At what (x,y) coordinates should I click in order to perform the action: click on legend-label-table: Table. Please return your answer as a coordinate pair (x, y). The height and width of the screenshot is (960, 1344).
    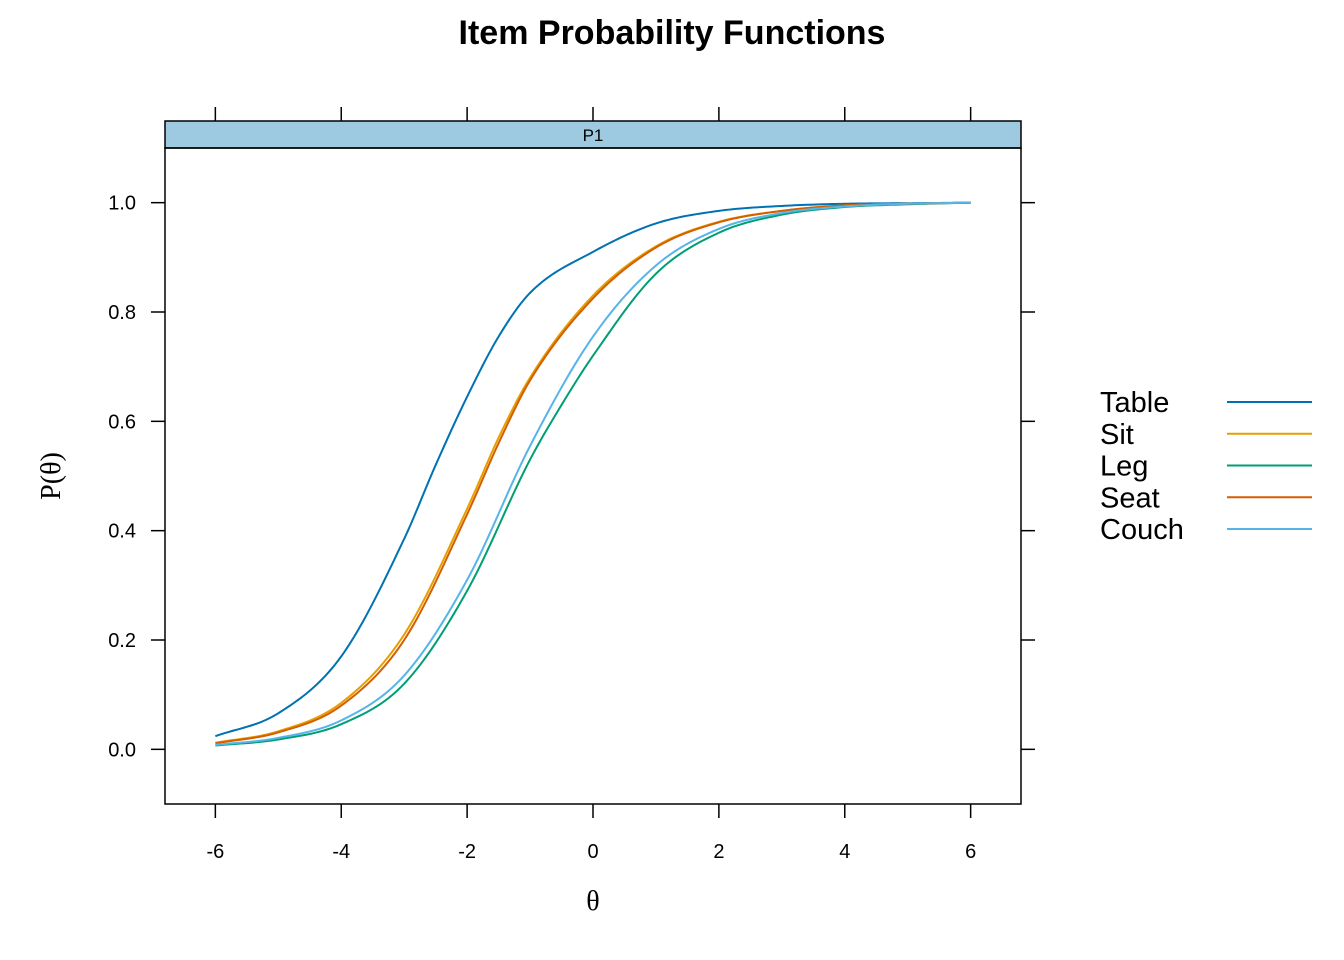
    Looking at the image, I should click on (1134, 403).